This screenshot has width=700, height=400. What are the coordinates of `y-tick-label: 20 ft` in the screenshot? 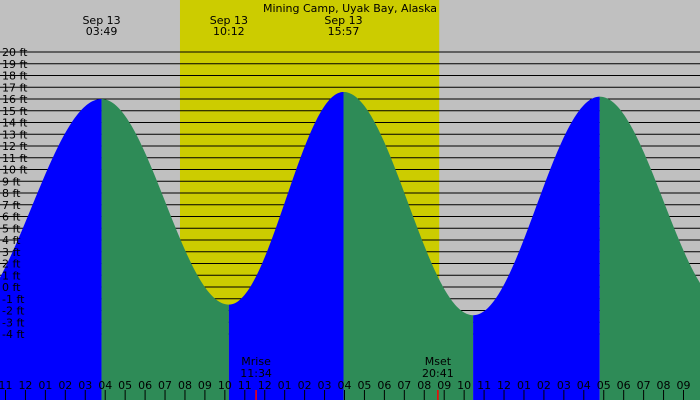 It's located at (15, 52).